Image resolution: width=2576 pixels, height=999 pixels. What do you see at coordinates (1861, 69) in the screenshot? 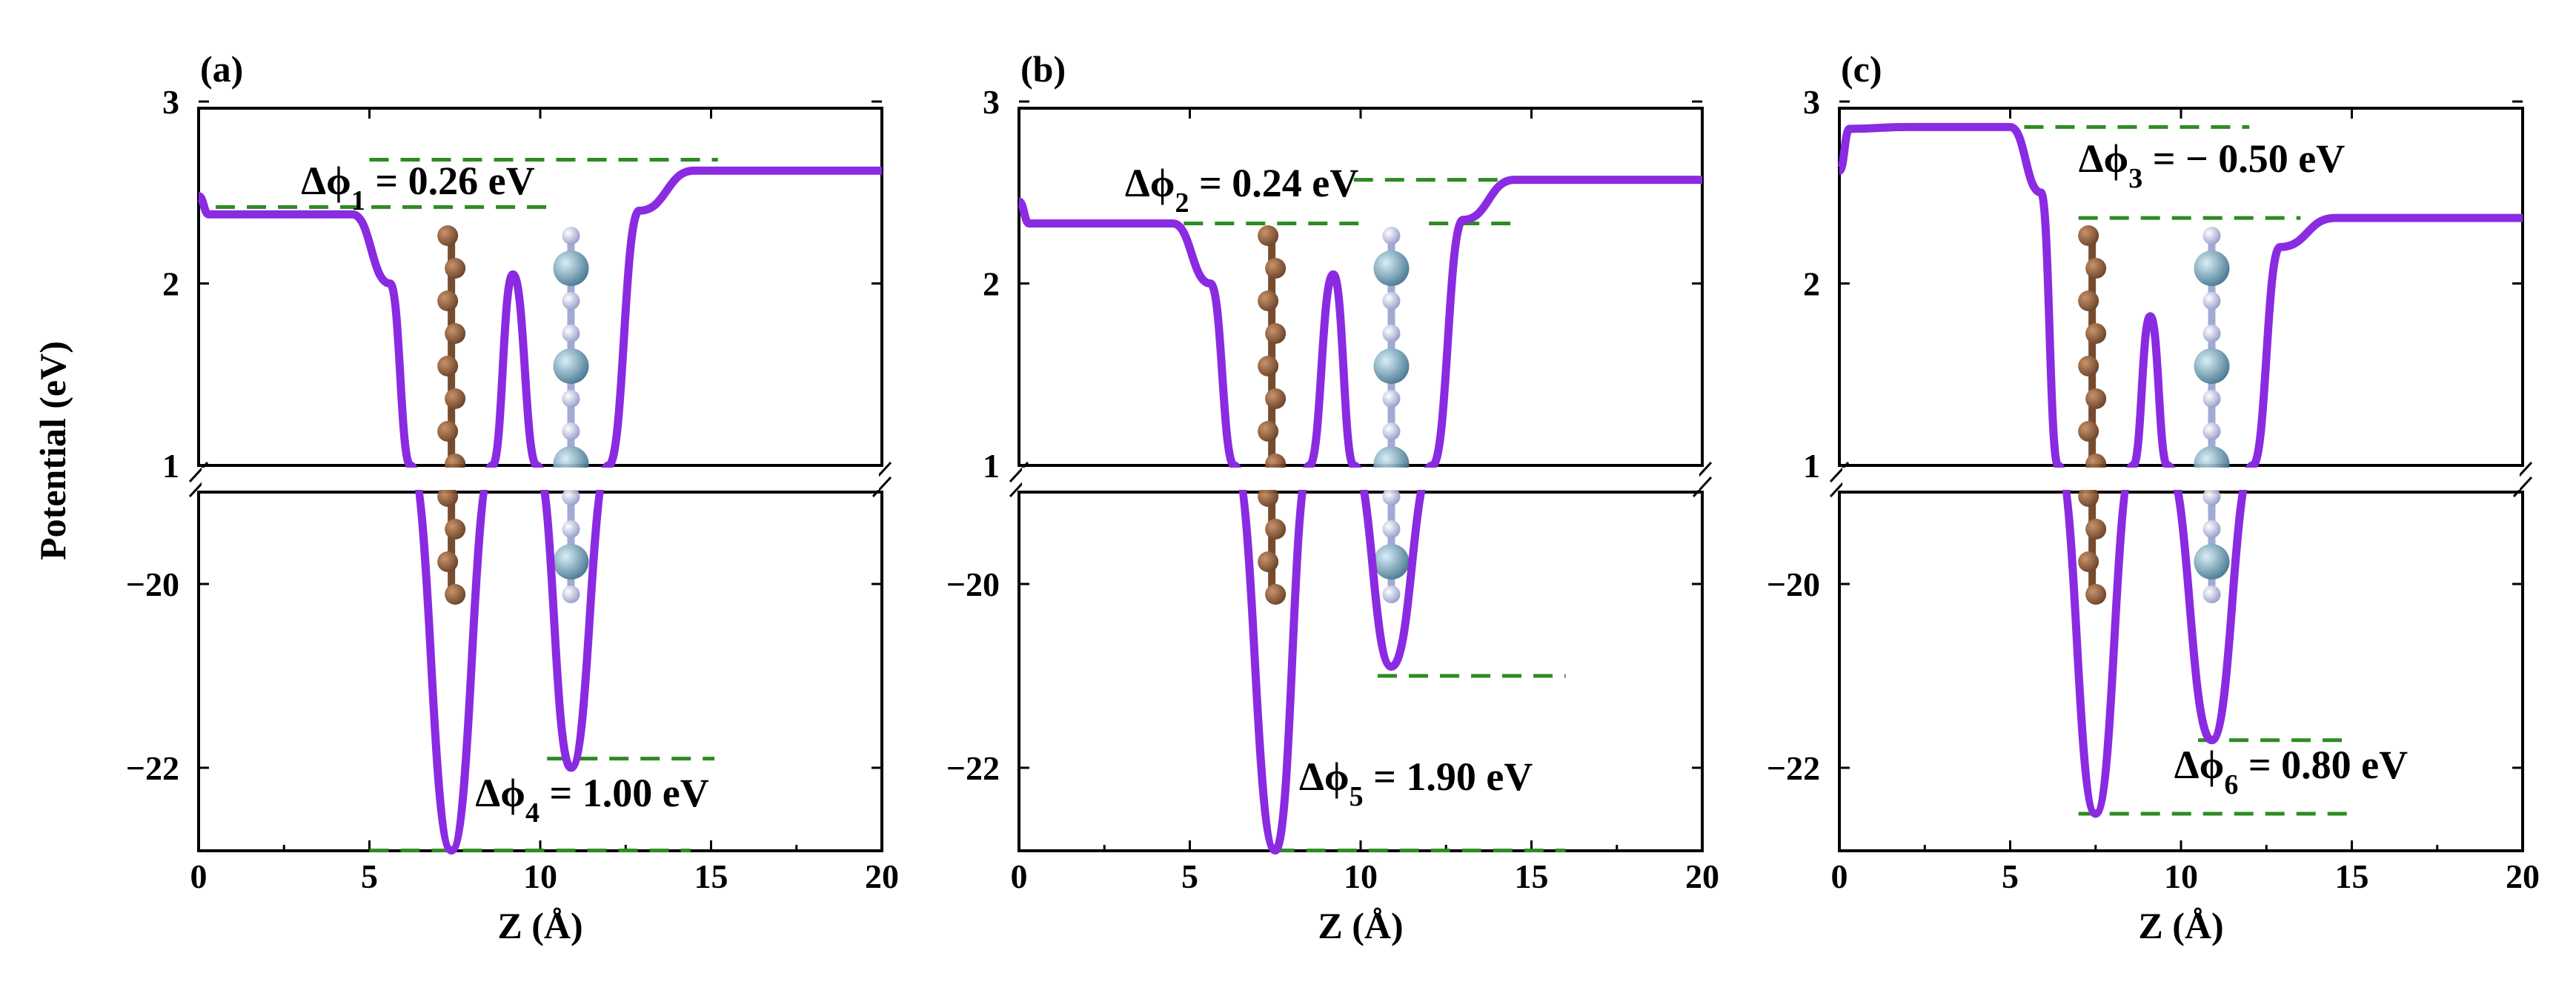
I see `panel-label: (c)` at bounding box center [1861, 69].